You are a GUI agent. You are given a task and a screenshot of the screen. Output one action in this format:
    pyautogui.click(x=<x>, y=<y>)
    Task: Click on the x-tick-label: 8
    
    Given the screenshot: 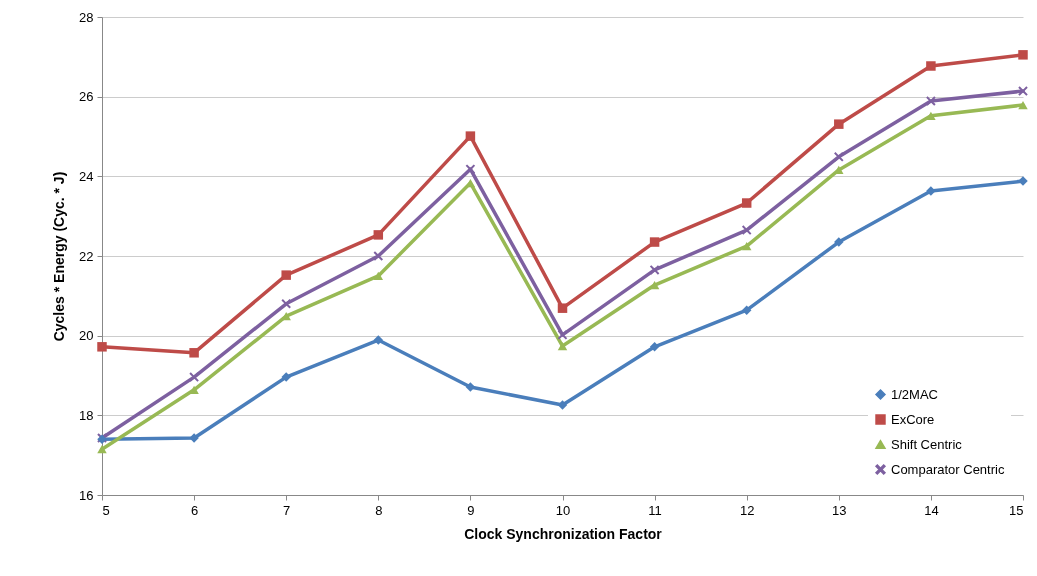 What is the action you would take?
    pyautogui.click(x=379, y=510)
    